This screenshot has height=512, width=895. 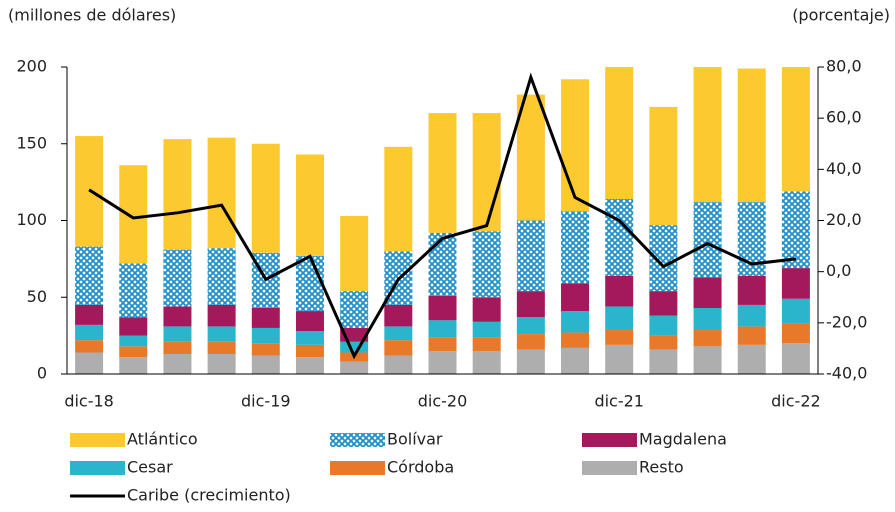 What do you see at coordinates (92, 15) in the screenshot?
I see `y-axis-label: (millones de dólares)` at bounding box center [92, 15].